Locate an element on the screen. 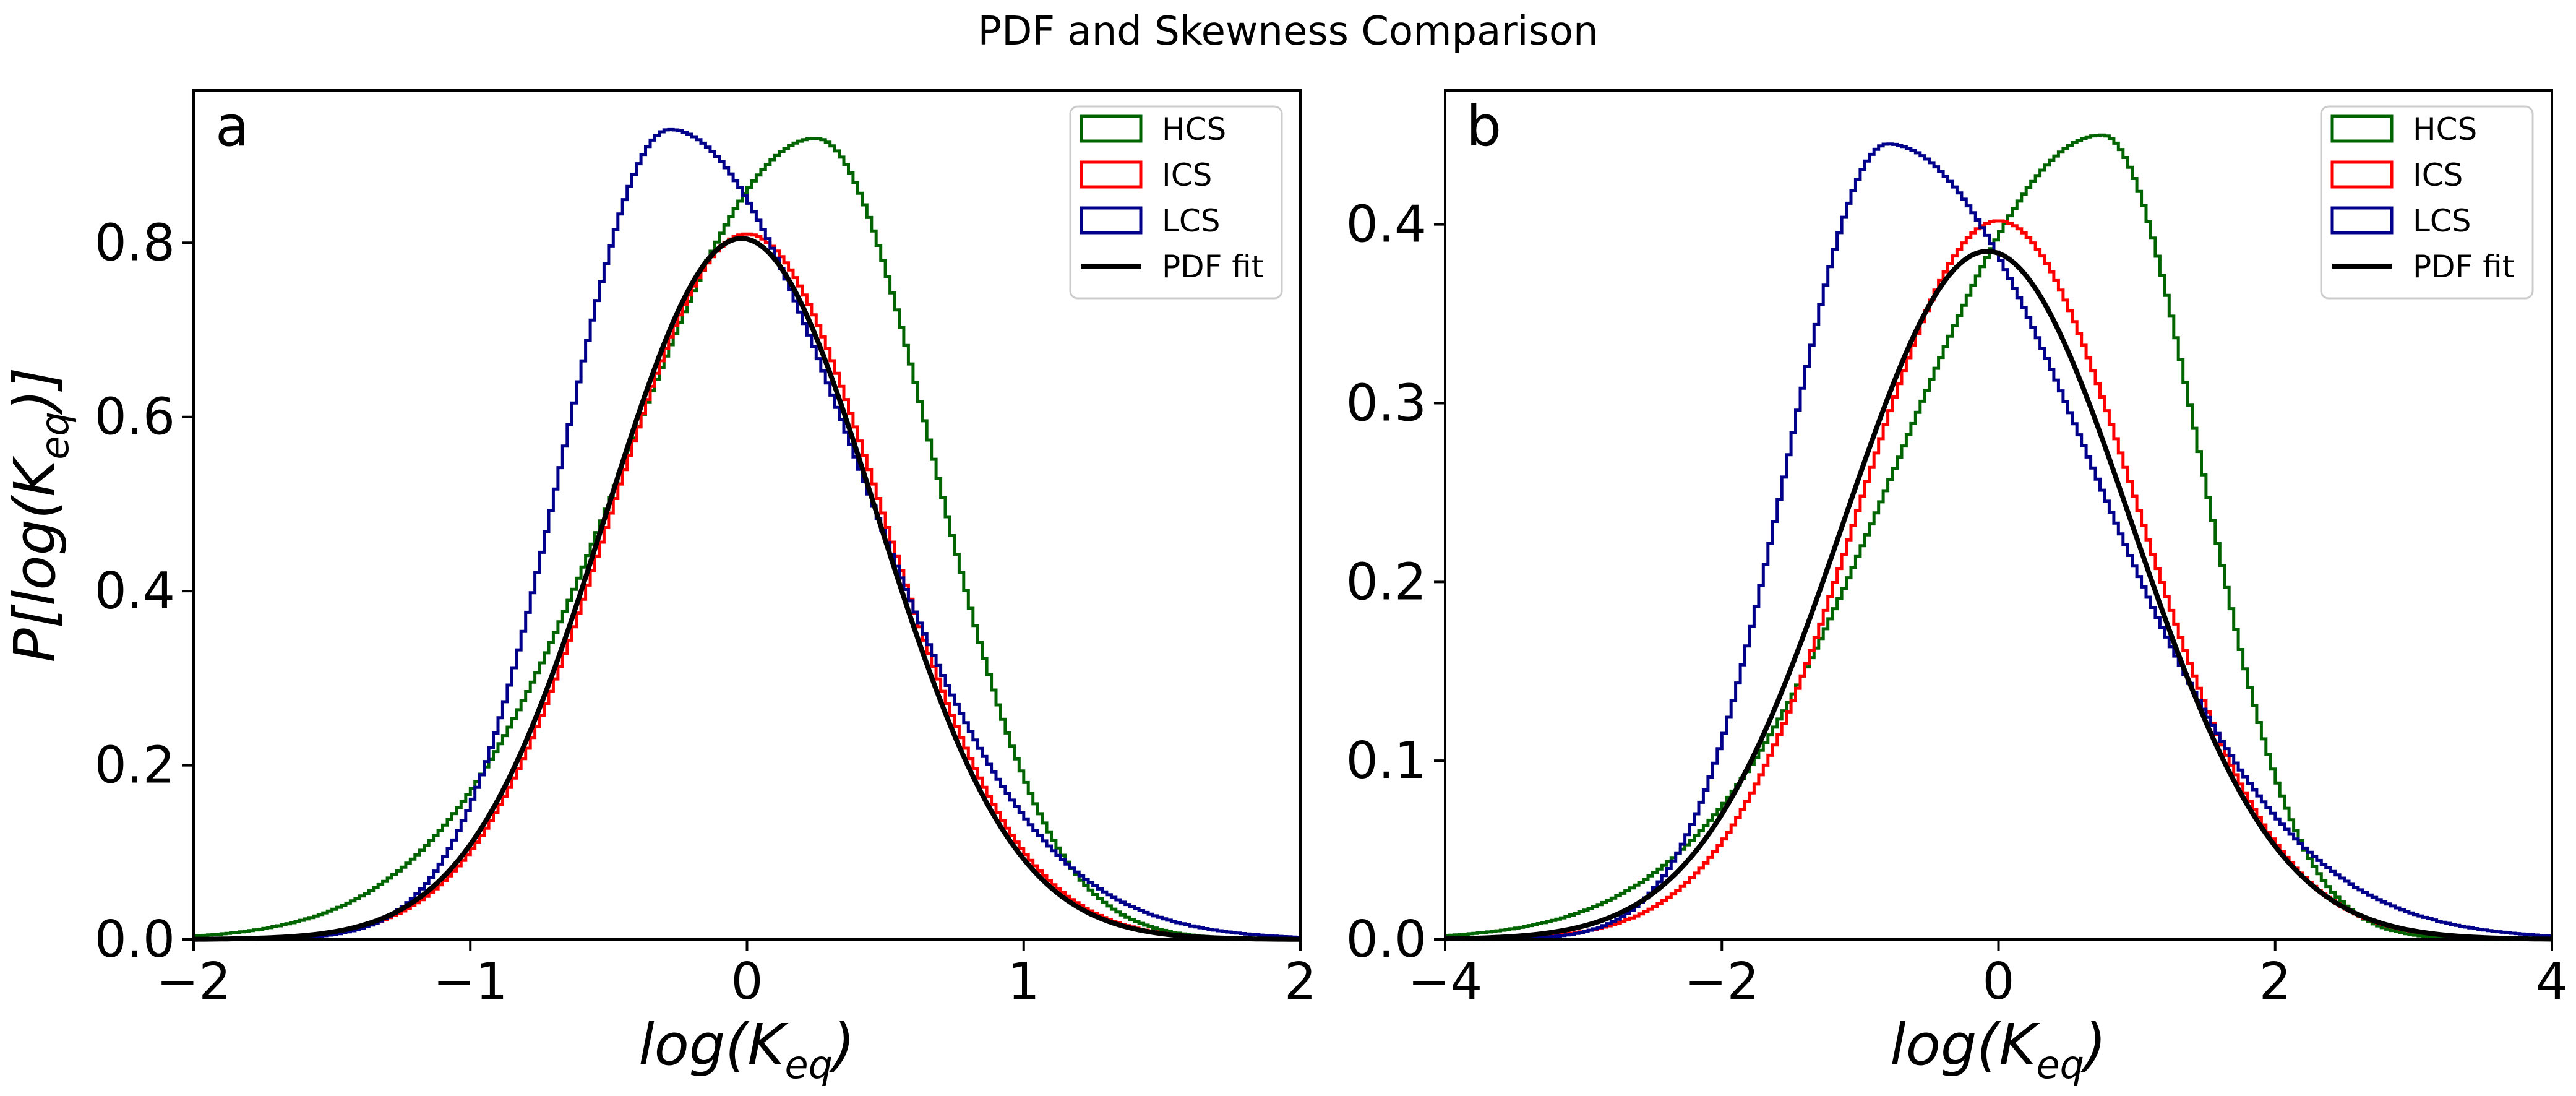 This screenshot has width=2576, height=1096. panel-a-legend: HCS ICS LCS PDF fit is located at coordinates (1176, 202).